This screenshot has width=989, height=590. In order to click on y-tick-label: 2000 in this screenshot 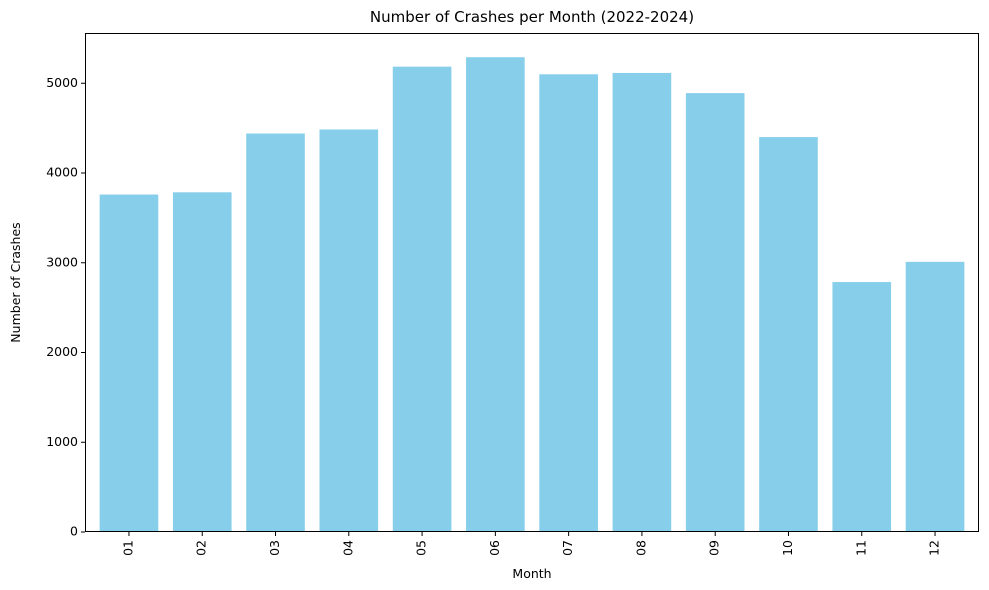, I will do `click(62, 351)`.